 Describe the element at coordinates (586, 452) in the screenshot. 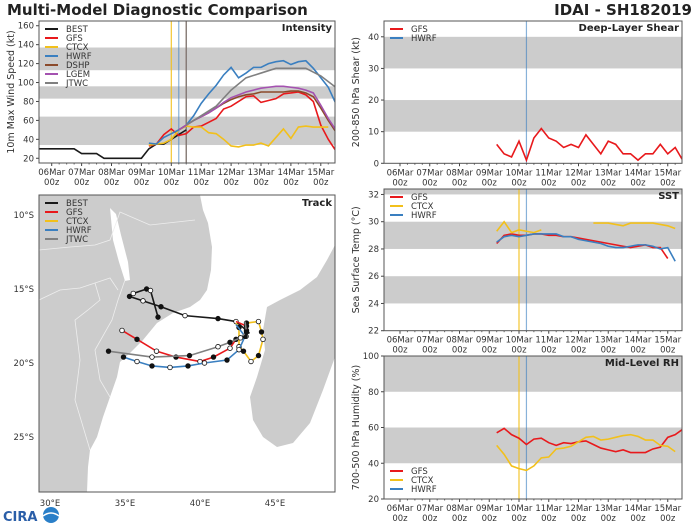

I see `series-line-ctcx` at that location.